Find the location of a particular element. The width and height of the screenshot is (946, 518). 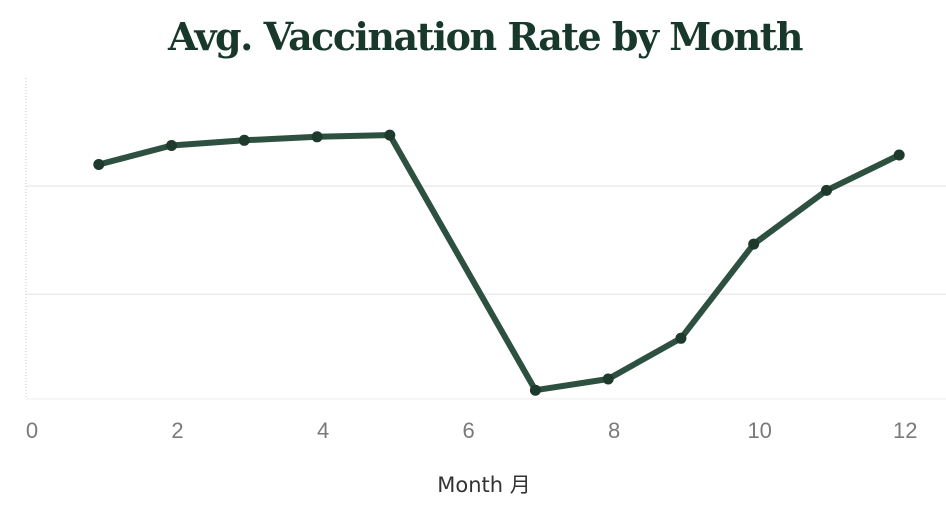

x-tick-labels: 0 2 4 6 8 10 12 is located at coordinates (472, 430).